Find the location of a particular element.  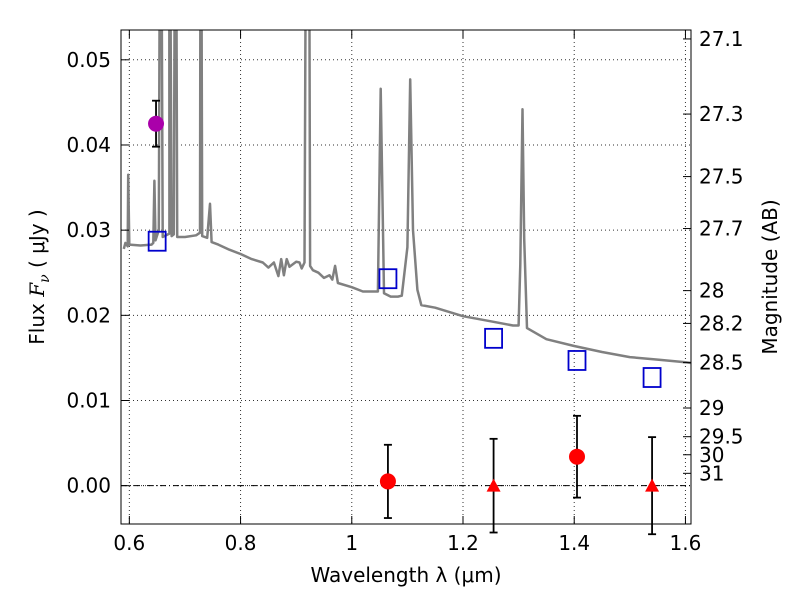

x-tick-label: 0.6 is located at coordinates (129, 543).